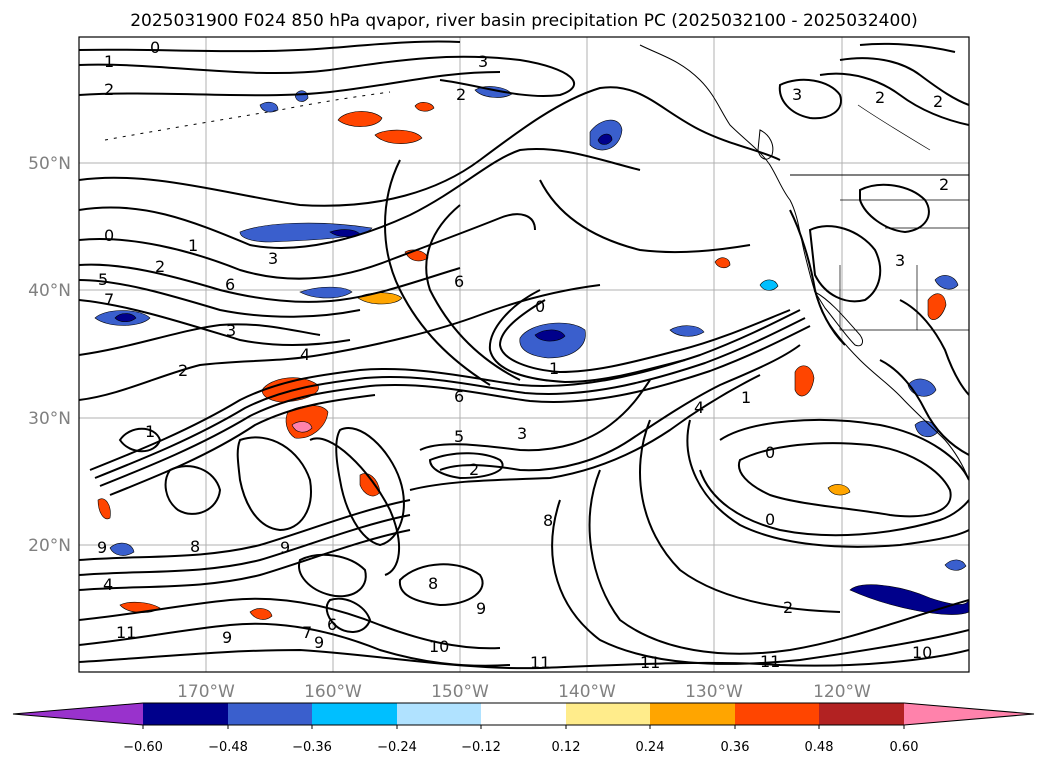 The image size is (1047, 765). Describe the element at coordinates (460, 692) in the screenshot. I see `lon-label: 150°W` at that location.